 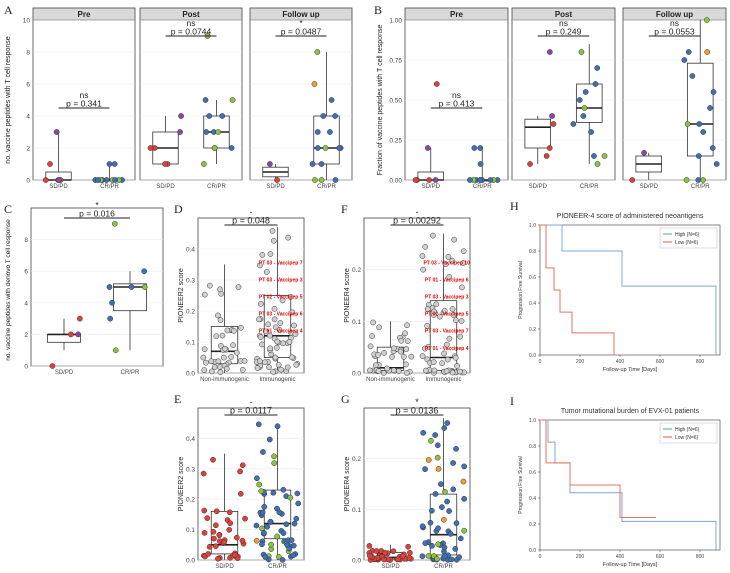 I want to click on p-value-label: p = 0.0117, so click(x=251, y=411).